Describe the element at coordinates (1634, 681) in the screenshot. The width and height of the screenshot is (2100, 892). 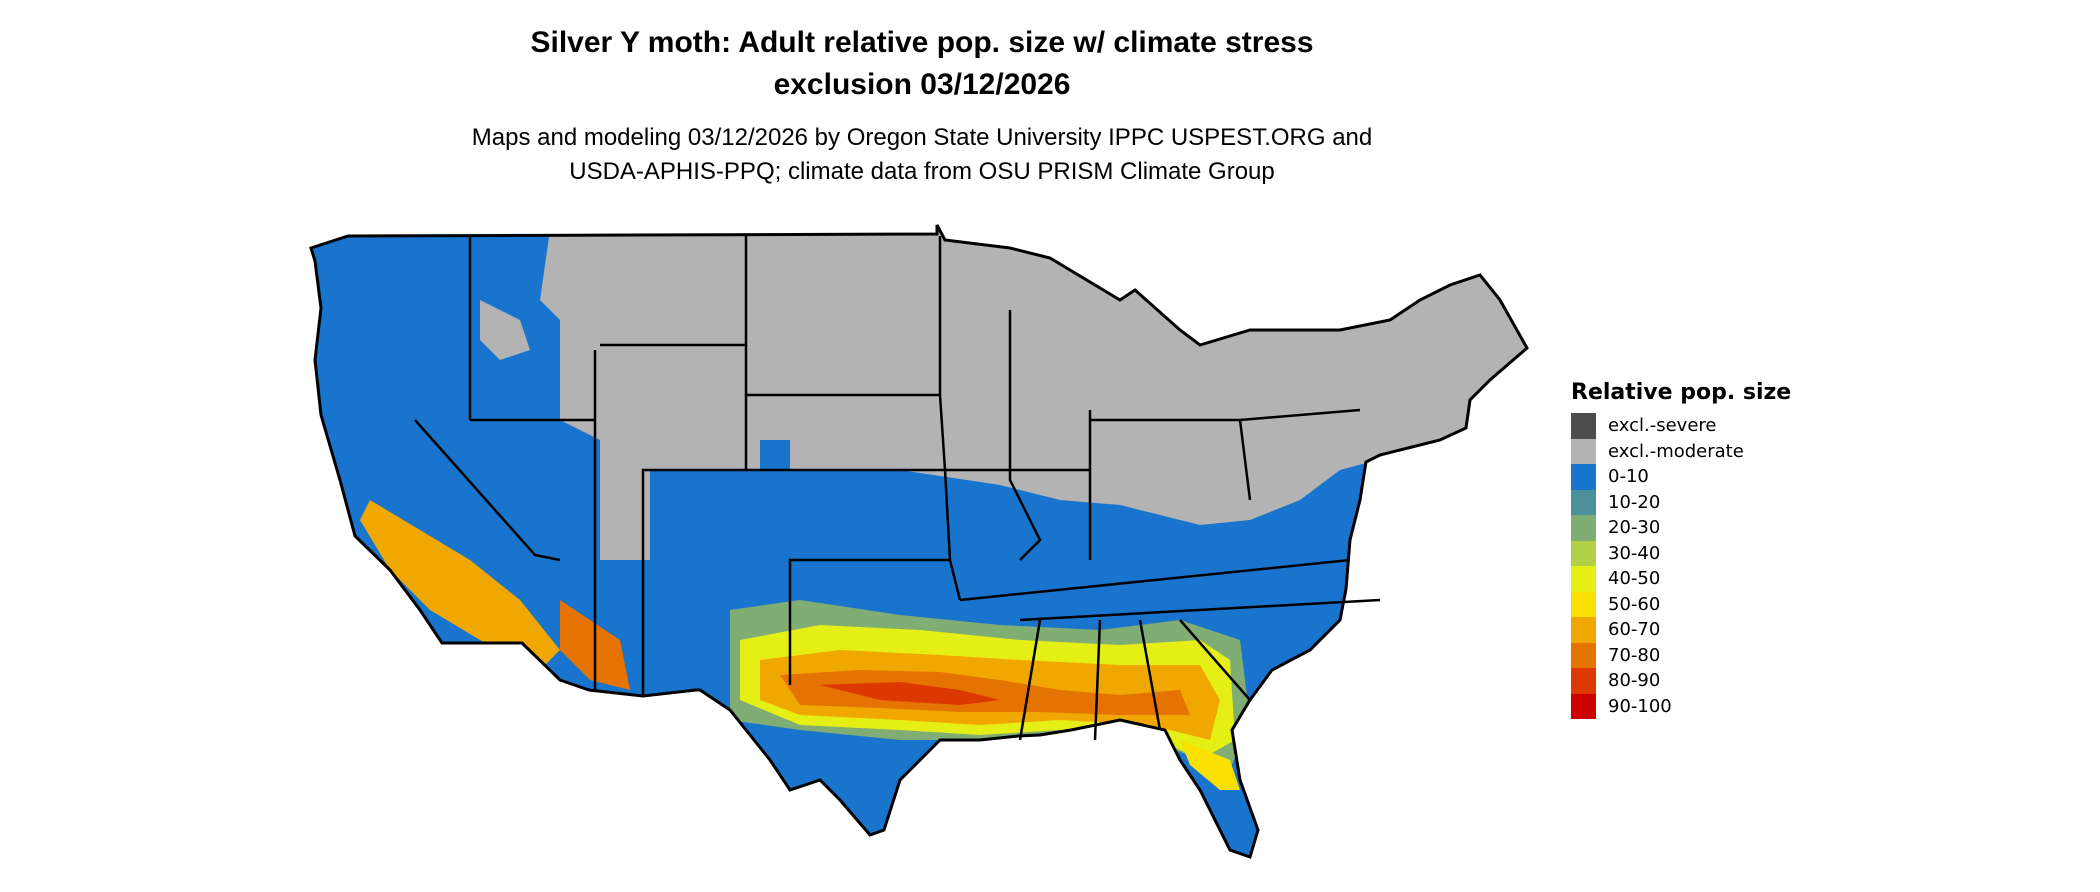
I see `legend-label: 80-90` at that location.